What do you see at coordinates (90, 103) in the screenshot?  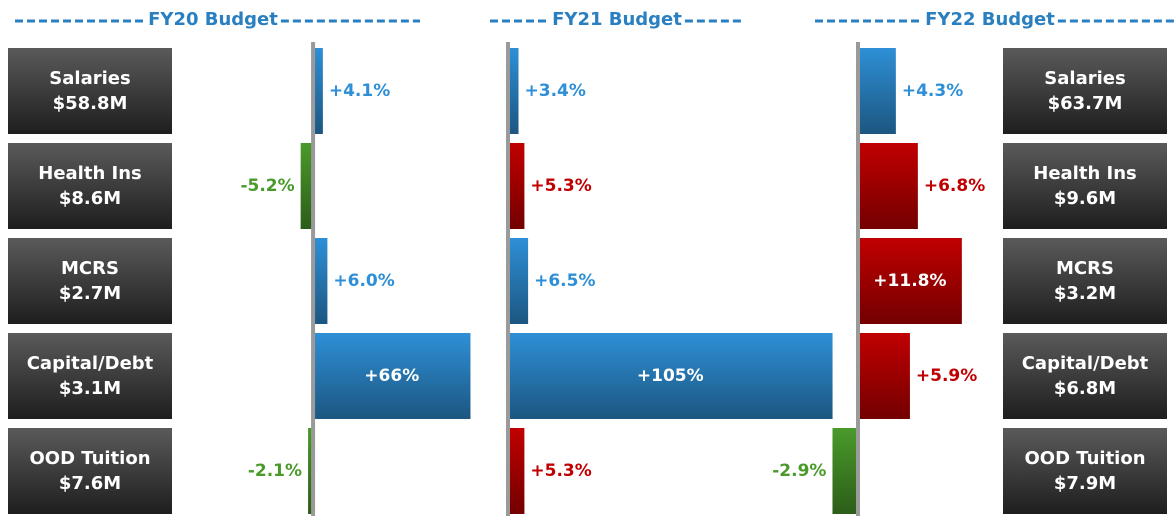 I see `category-amount: $58.8M` at bounding box center [90, 103].